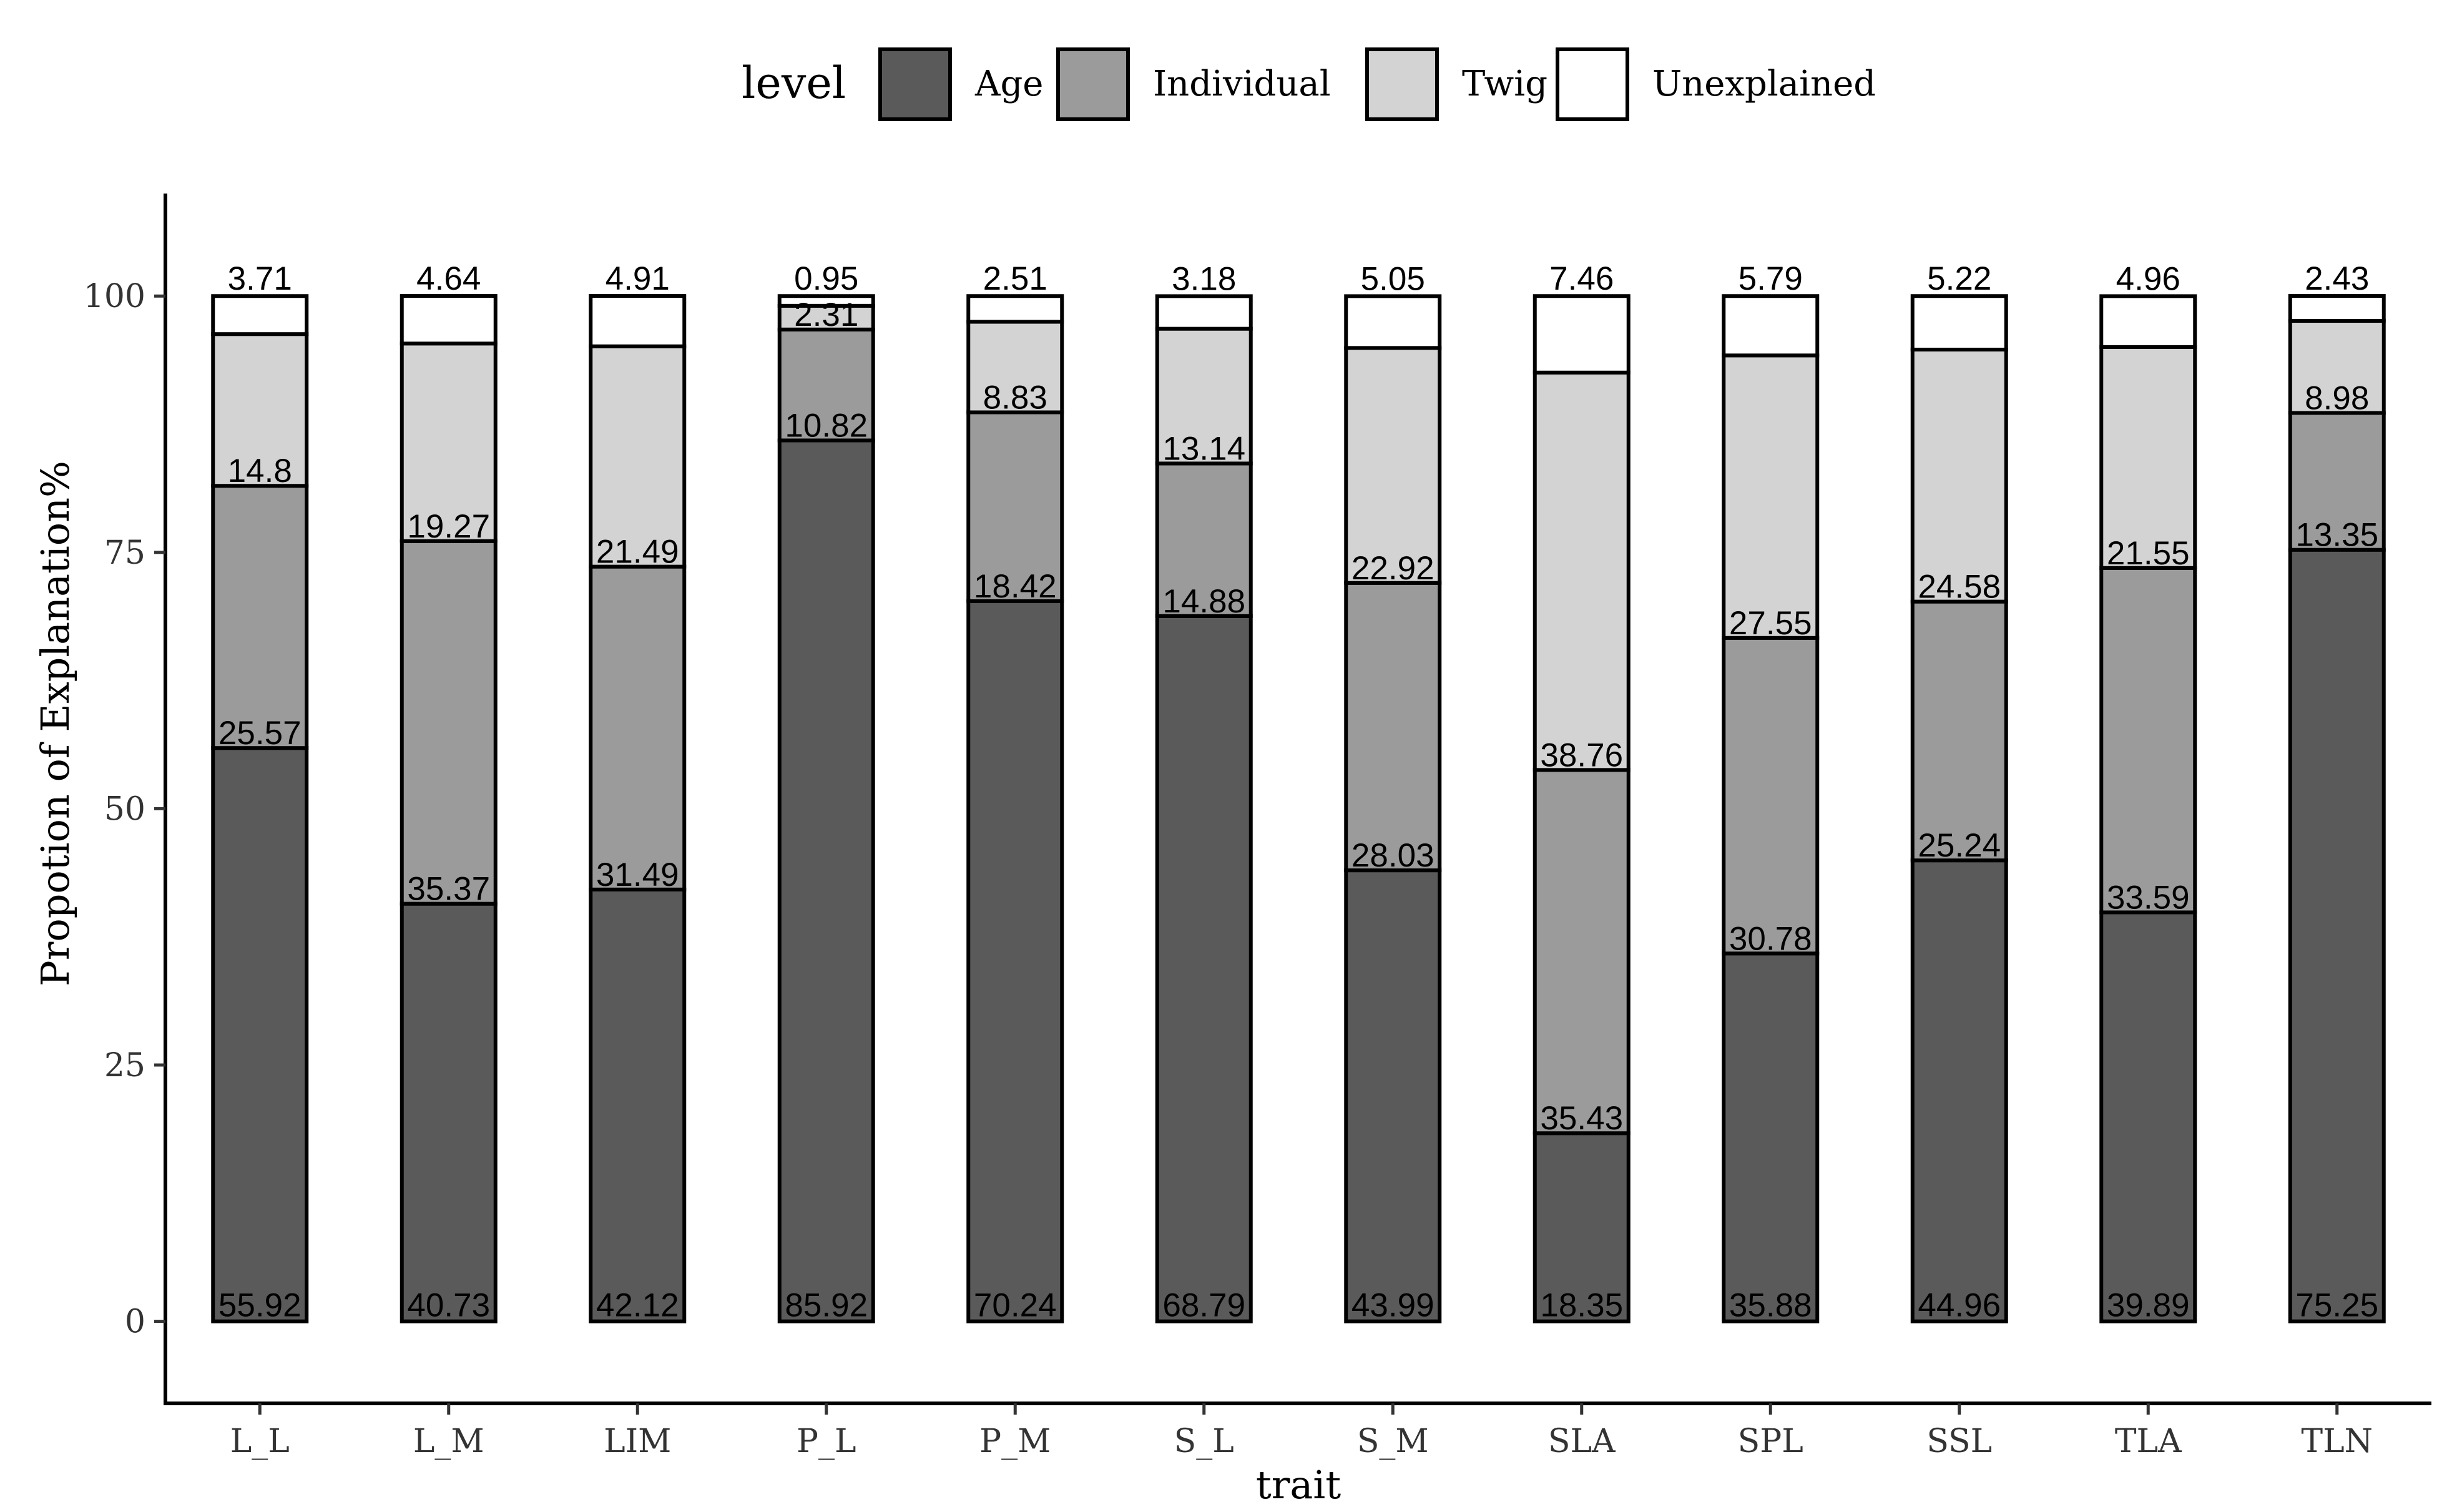 The image size is (2462, 1512). I want to click on value-label-twig-sla: 38.76, so click(1581, 755).